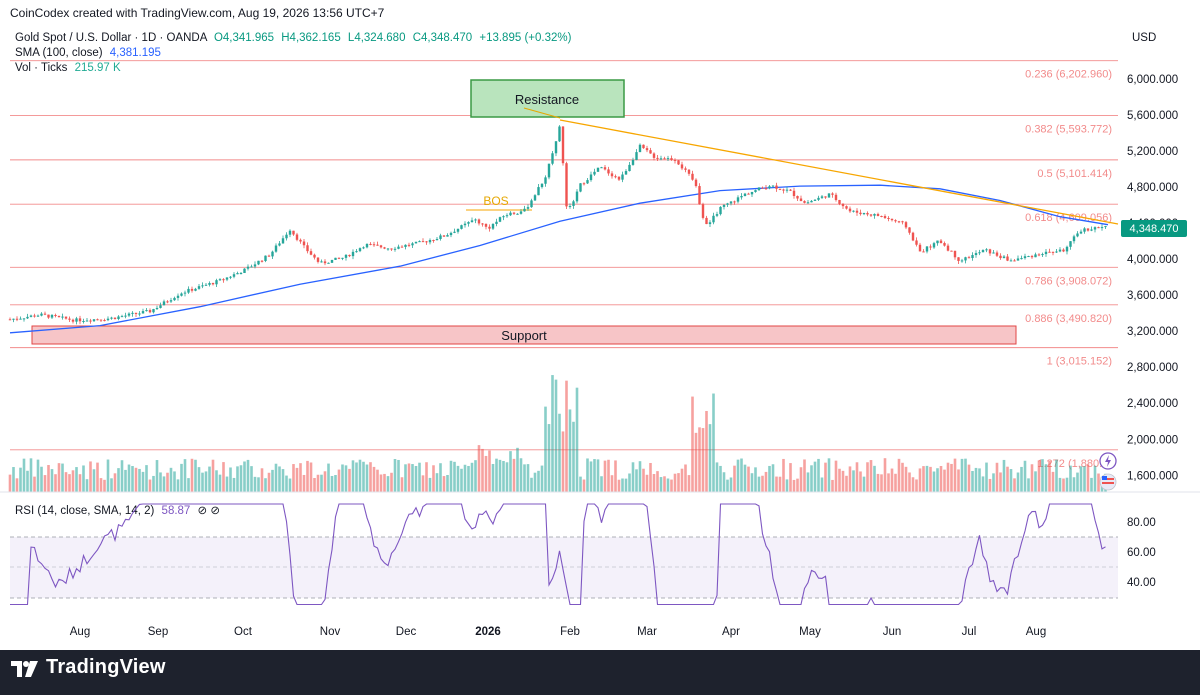 This screenshot has height=695, width=1200. What do you see at coordinates (68, 68) in the screenshot?
I see `volume-legend: Vol · Ticks 215.97 K` at bounding box center [68, 68].